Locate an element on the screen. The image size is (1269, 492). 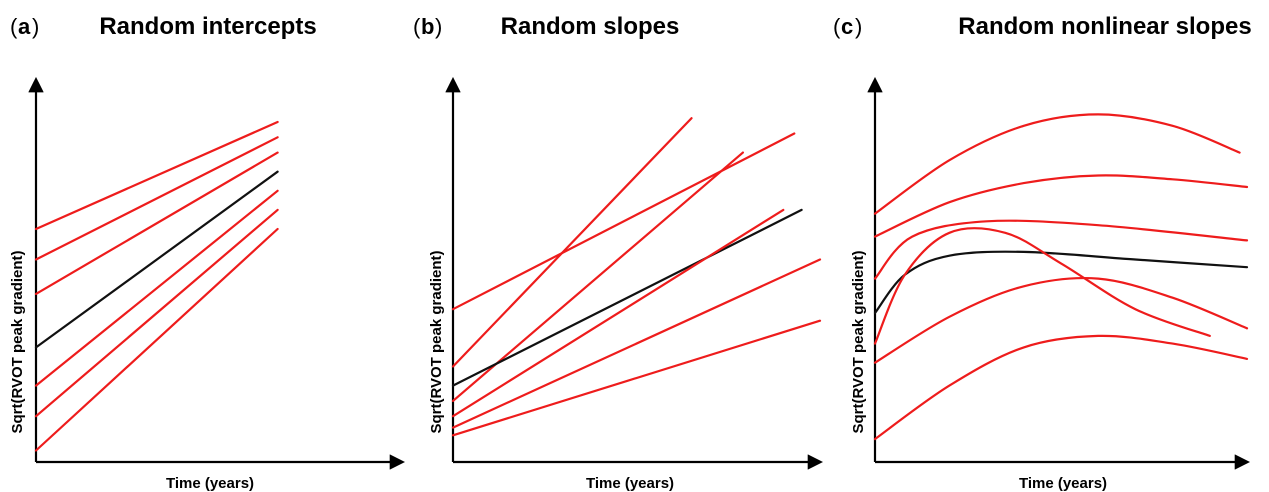
panel-c-x-label: Time (years) is located at coordinates (1063, 483).